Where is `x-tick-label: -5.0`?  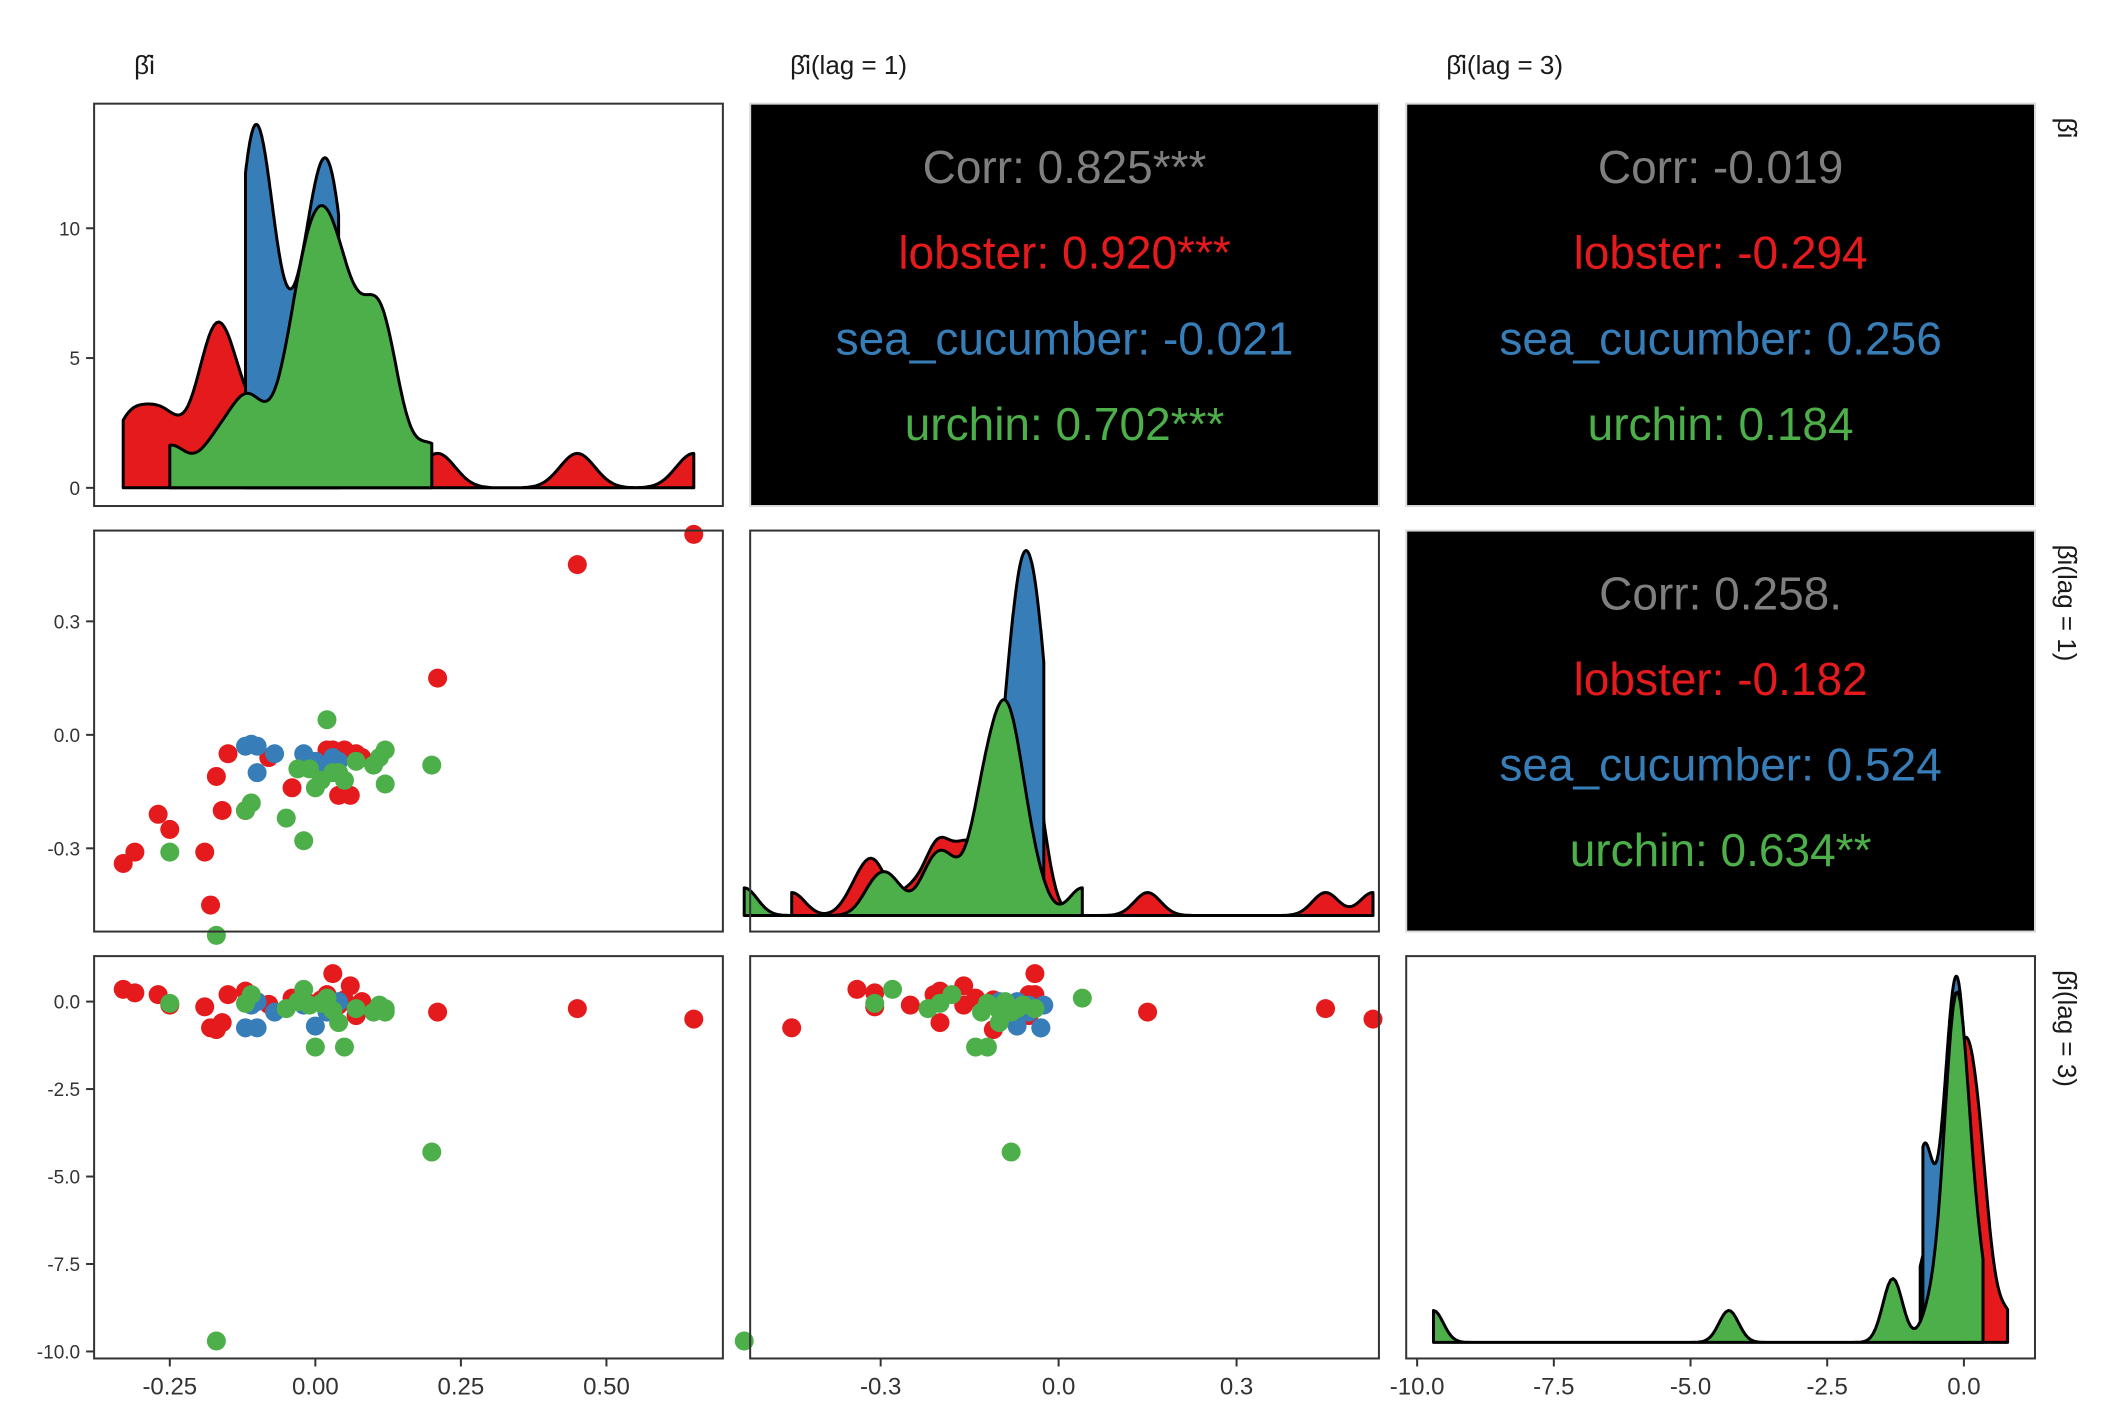
x-tick-label: -5.0 is located at coordinates (1690, 1386).